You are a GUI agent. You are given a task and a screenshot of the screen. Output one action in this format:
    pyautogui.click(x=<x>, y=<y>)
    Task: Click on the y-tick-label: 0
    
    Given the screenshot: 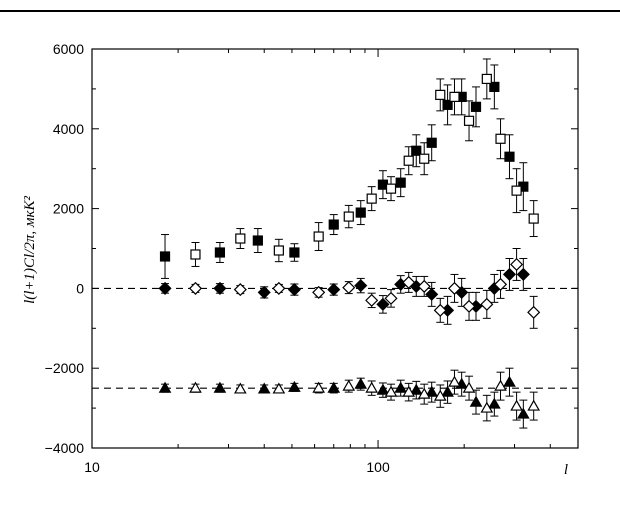 What is the action you would take?
    pyautogui.click(x=80, y=288)
    